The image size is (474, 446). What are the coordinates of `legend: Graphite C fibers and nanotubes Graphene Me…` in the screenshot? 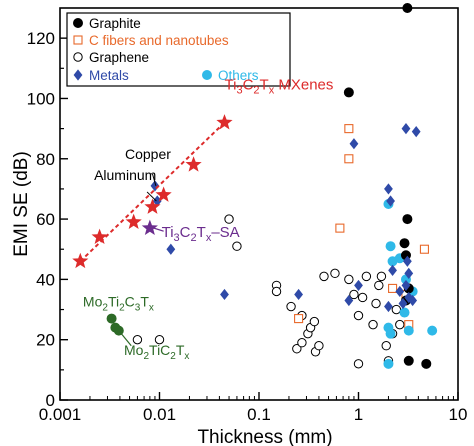 It's located at (178, 49).